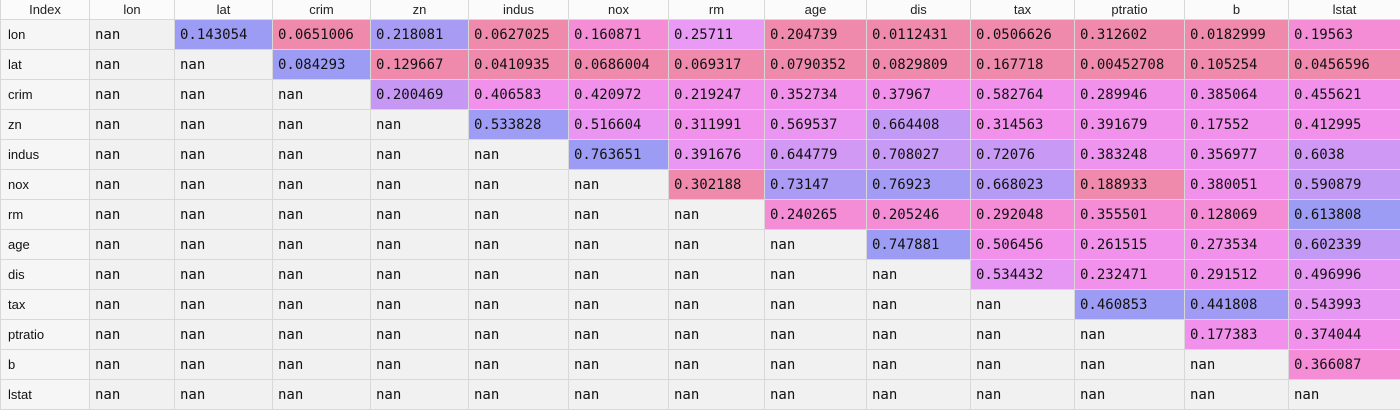 This screenshot has width=1400, height=418. Describe the element at coordinates (45, 334) in the screenshot. I see `row-header-ptratio: ptratio` at that location.